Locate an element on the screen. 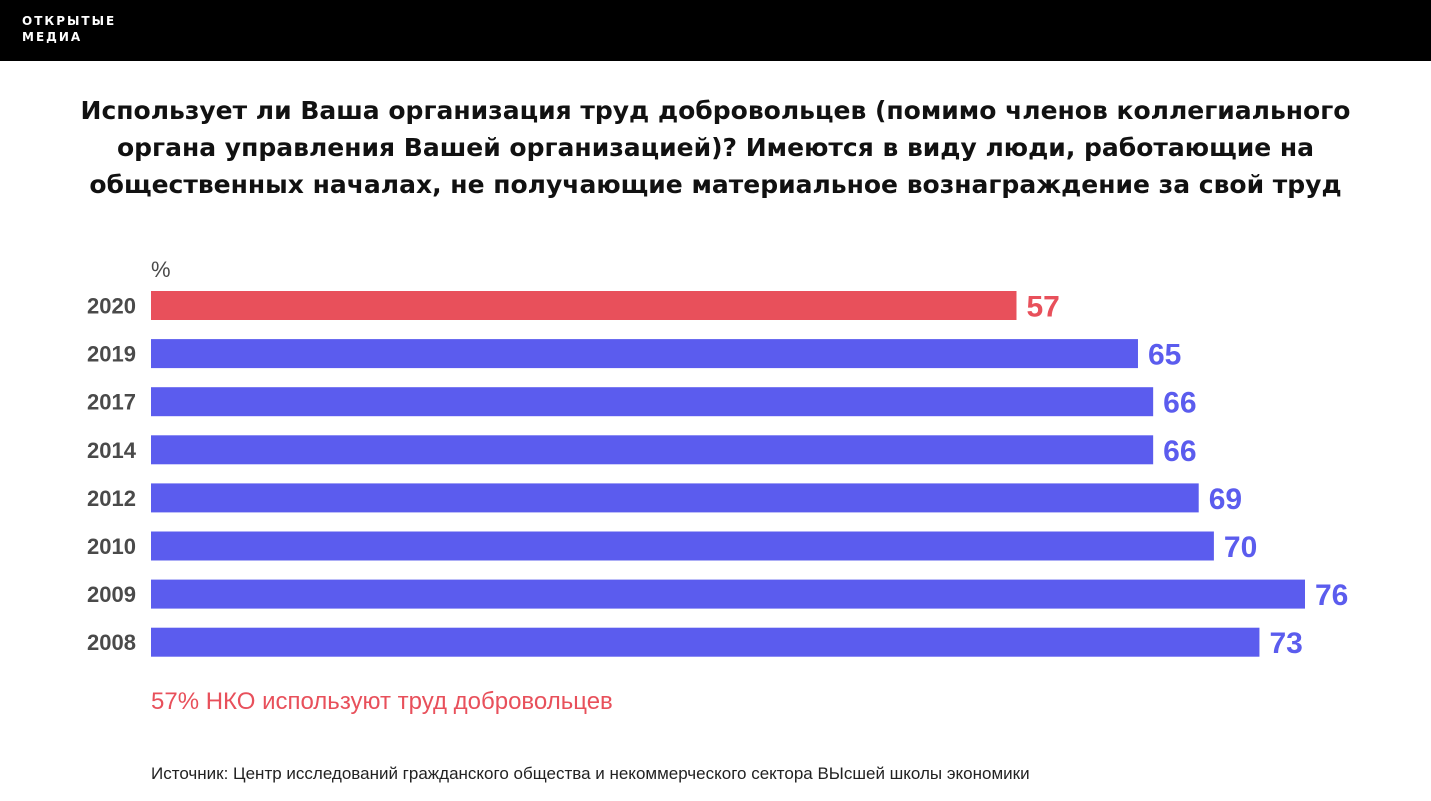  value-label-2009: 76 is located at coordinates (1331, 595).